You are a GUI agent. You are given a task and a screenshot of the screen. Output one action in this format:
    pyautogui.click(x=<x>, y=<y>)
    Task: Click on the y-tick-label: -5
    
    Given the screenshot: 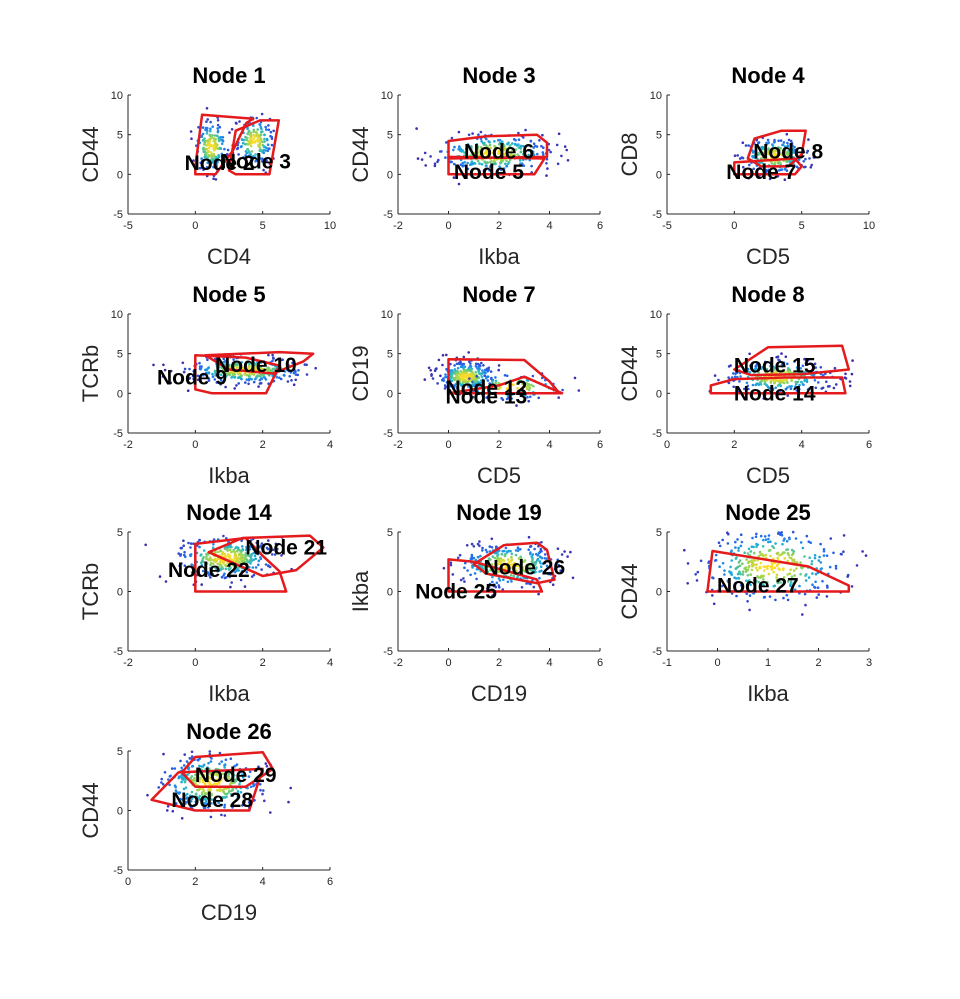 What is the action you would take?
    pyautogui.click(x=118, y=434)
    